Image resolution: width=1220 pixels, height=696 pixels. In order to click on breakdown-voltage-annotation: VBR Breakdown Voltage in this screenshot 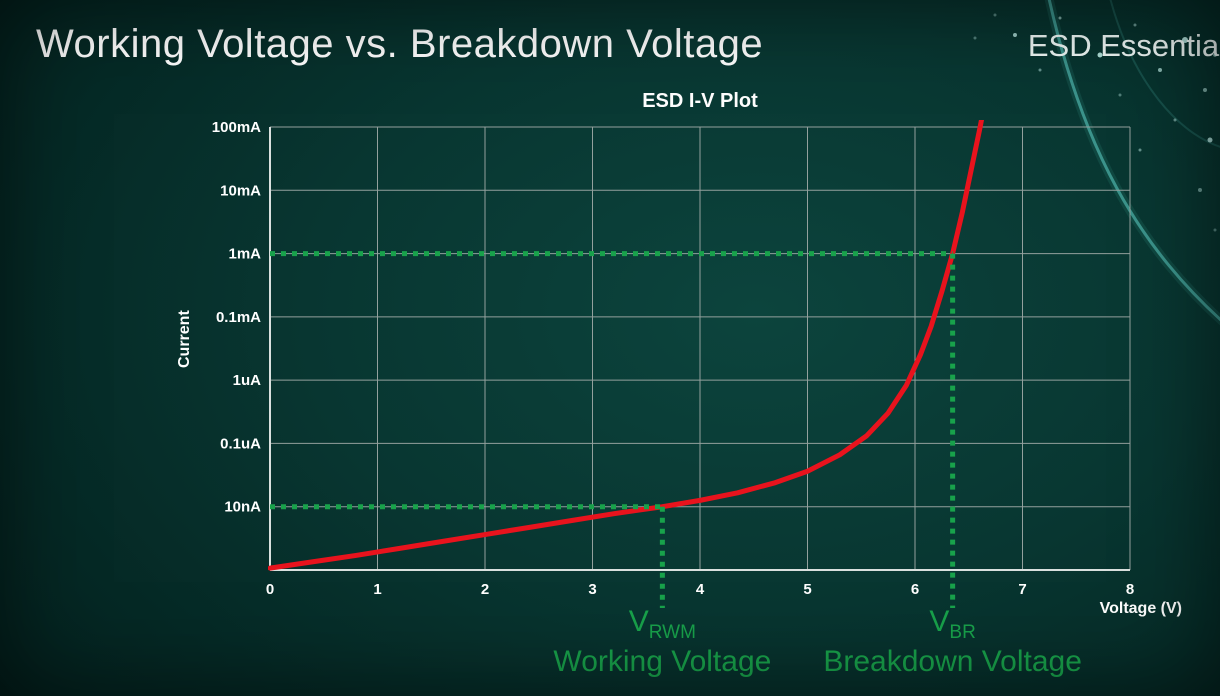, I will do `click(952, 641)`.